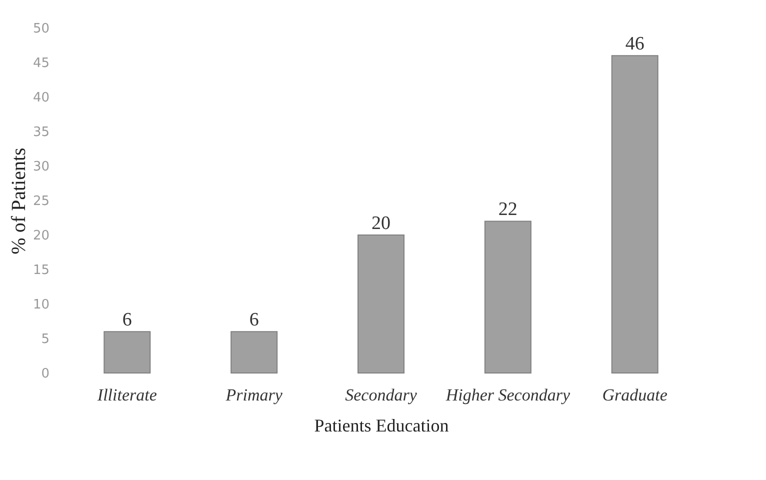  What do you see at coordinates (41, 167) in the screenshot?
I see `y-tick-label: 30` at bounding box center [41, 167].